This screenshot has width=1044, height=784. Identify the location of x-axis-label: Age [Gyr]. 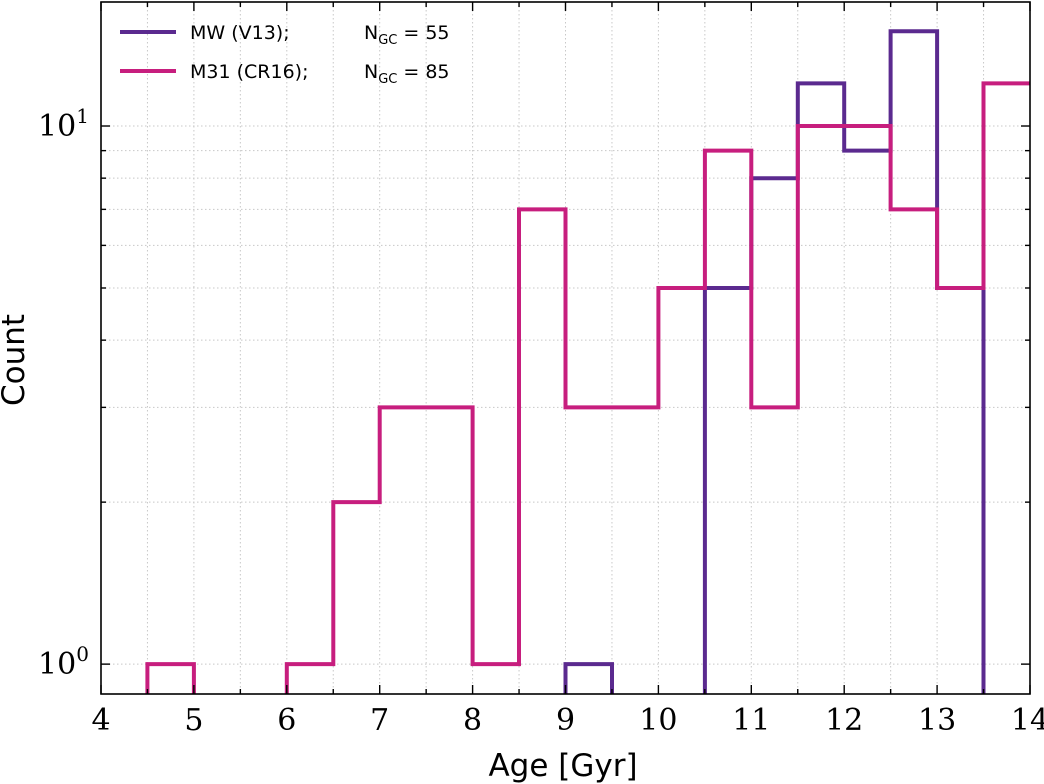
(562, 766).